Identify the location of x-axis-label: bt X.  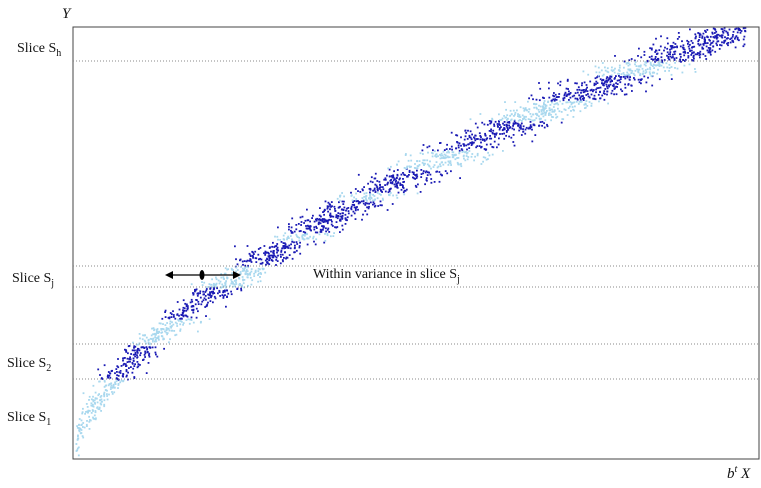
(739, 473).